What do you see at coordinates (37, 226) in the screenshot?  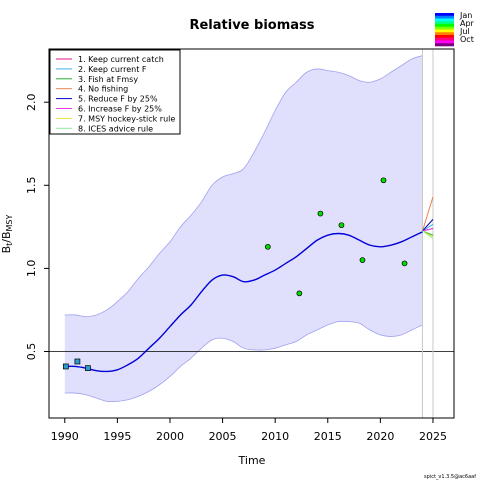 I see `y-axis: 0.5 1.0 1.5 2.0` at bounding box center [37, 226].